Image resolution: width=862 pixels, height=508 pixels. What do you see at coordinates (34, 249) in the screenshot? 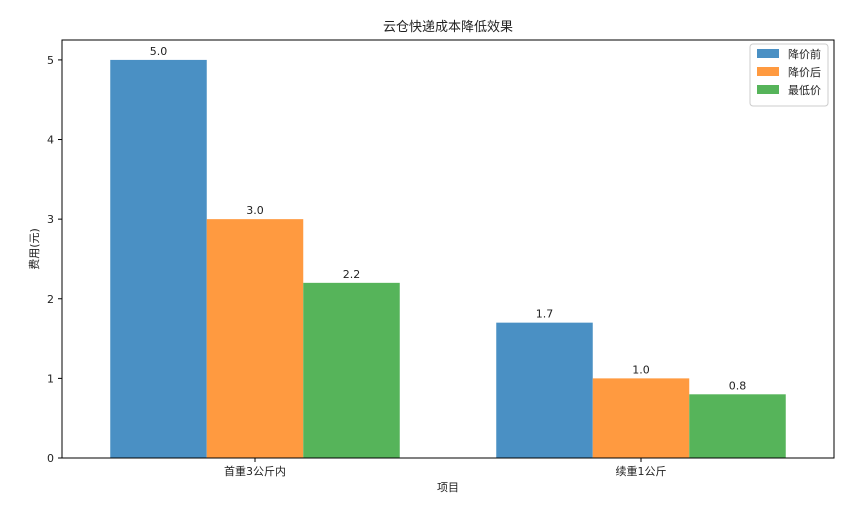
I see `y-axis-label: 费用(元)` at bounding box center [34, 249].